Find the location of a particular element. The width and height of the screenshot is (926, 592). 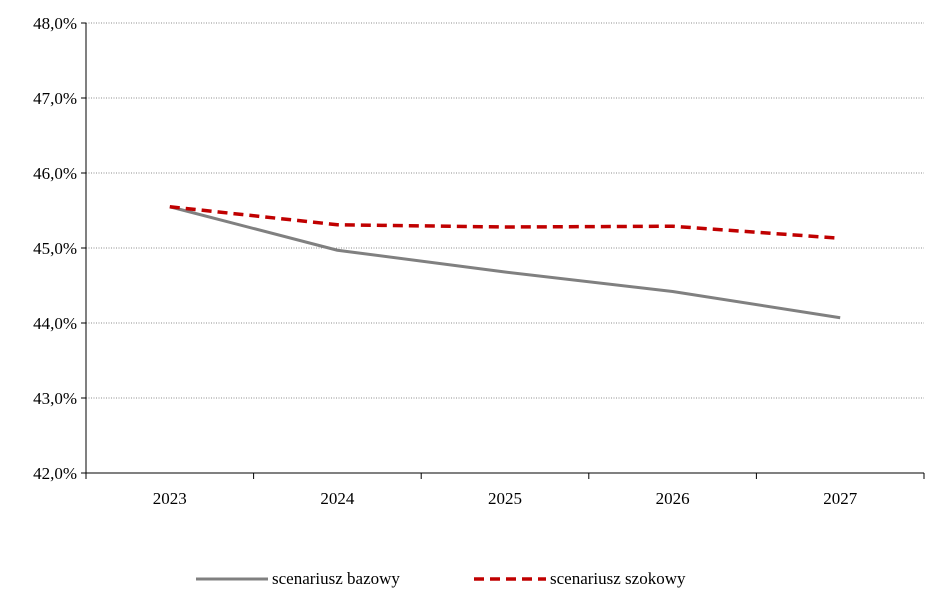

y-tick-label: 45,0% is located at coordinates (55, 248).